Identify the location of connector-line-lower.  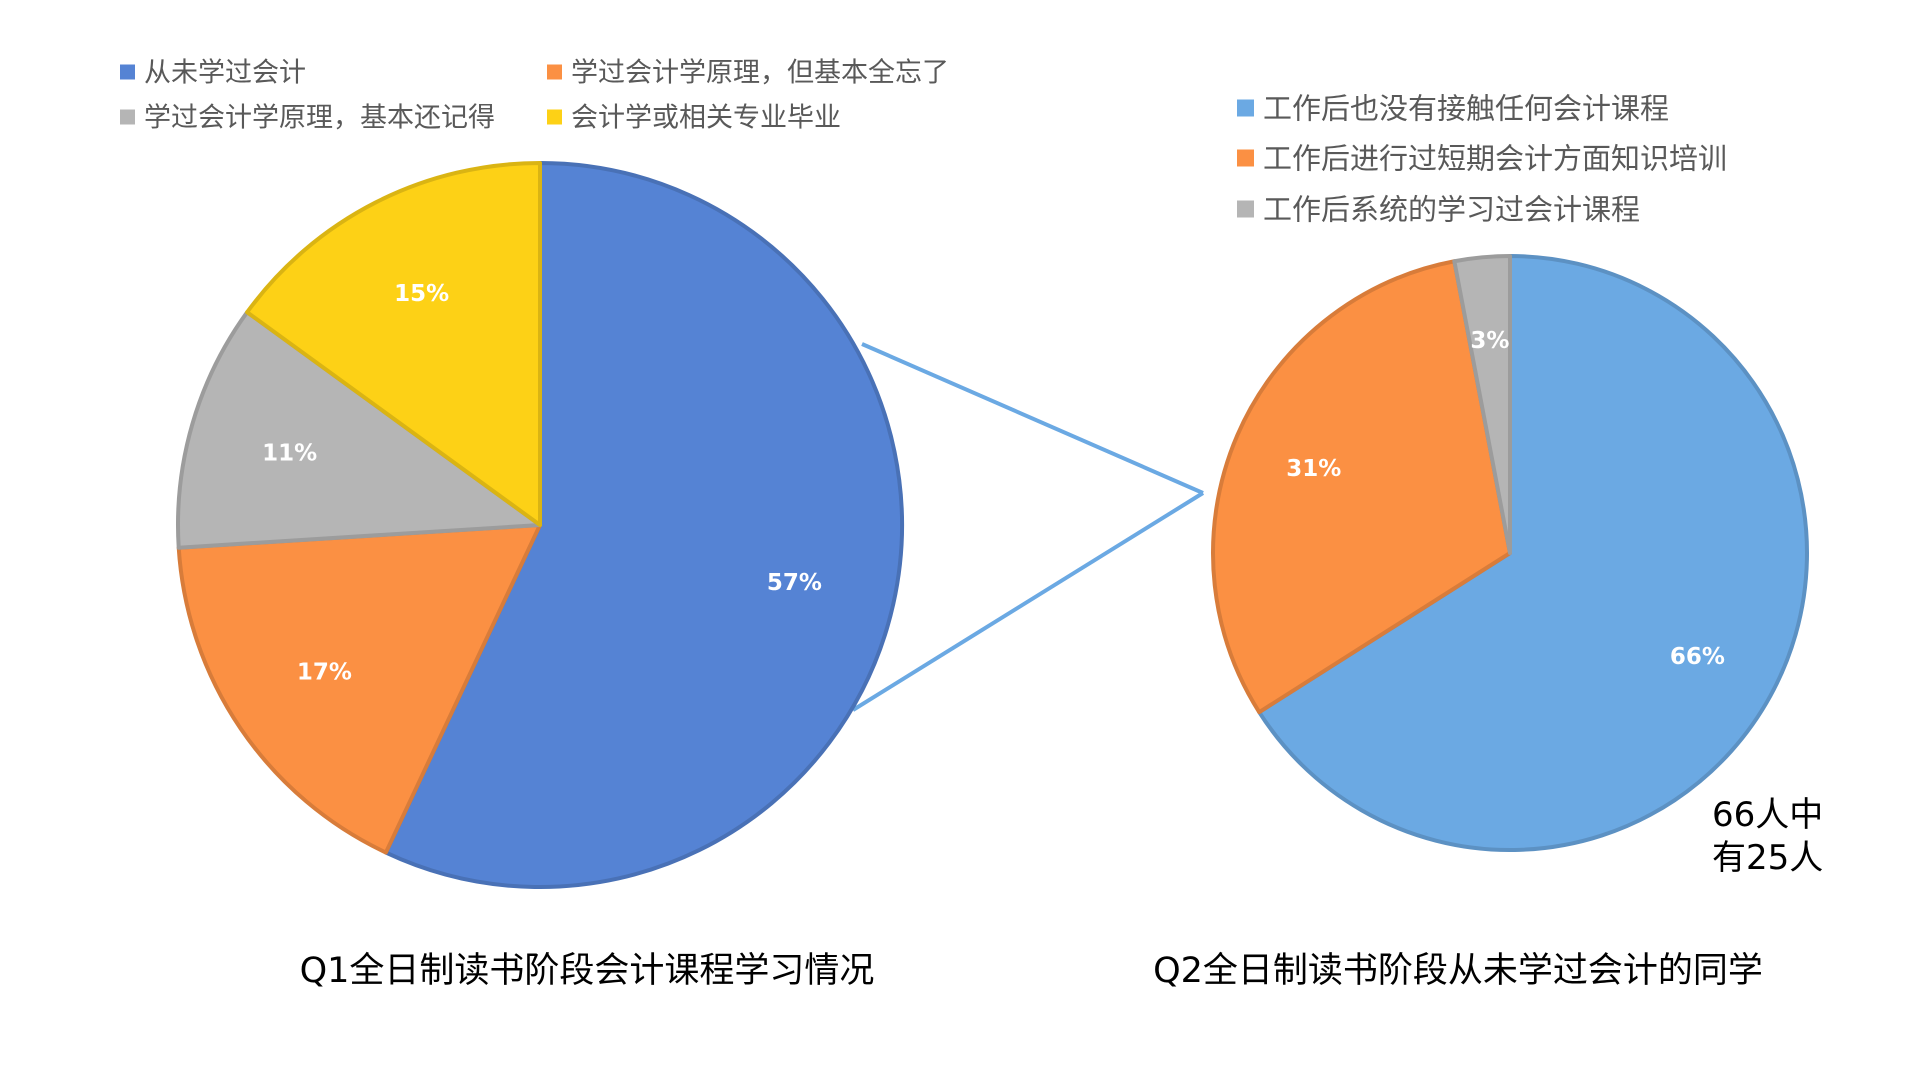
(1028, 601).